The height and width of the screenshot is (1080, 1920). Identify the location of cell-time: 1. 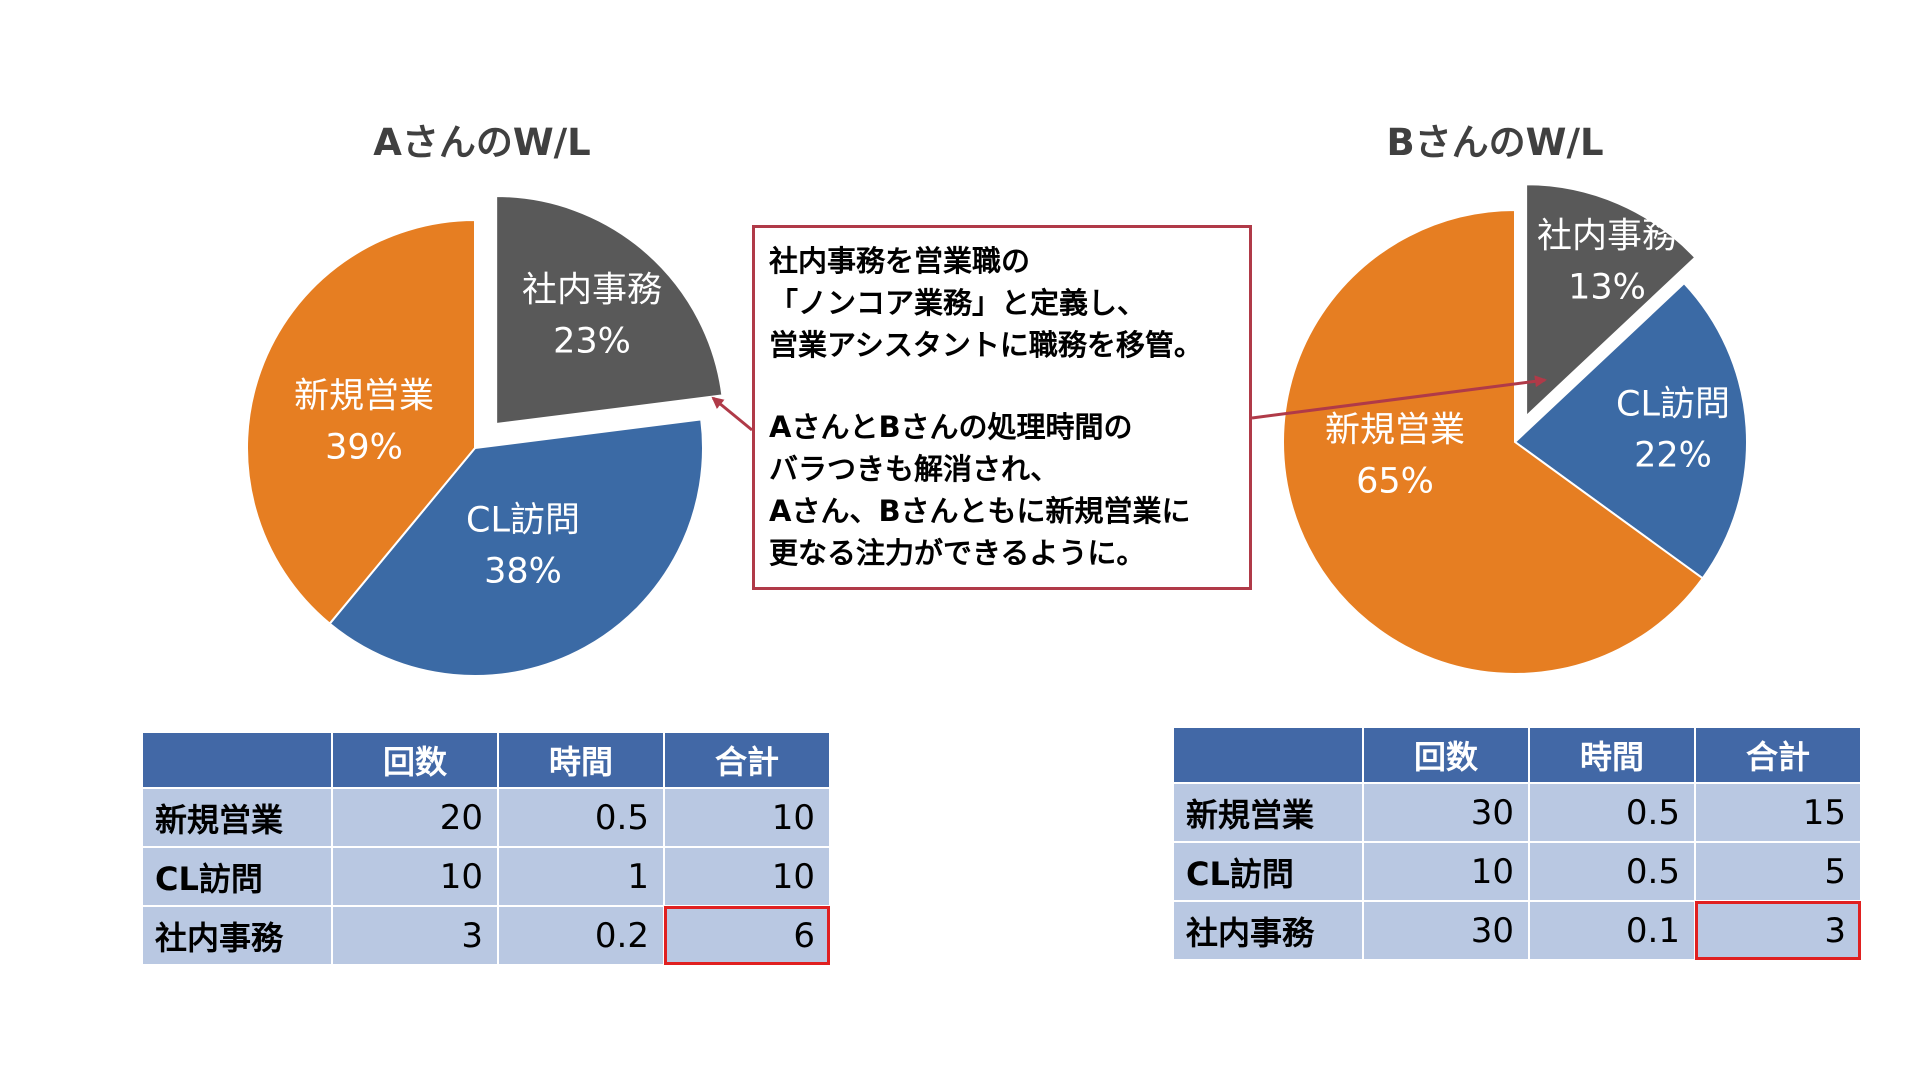
(581, 876).